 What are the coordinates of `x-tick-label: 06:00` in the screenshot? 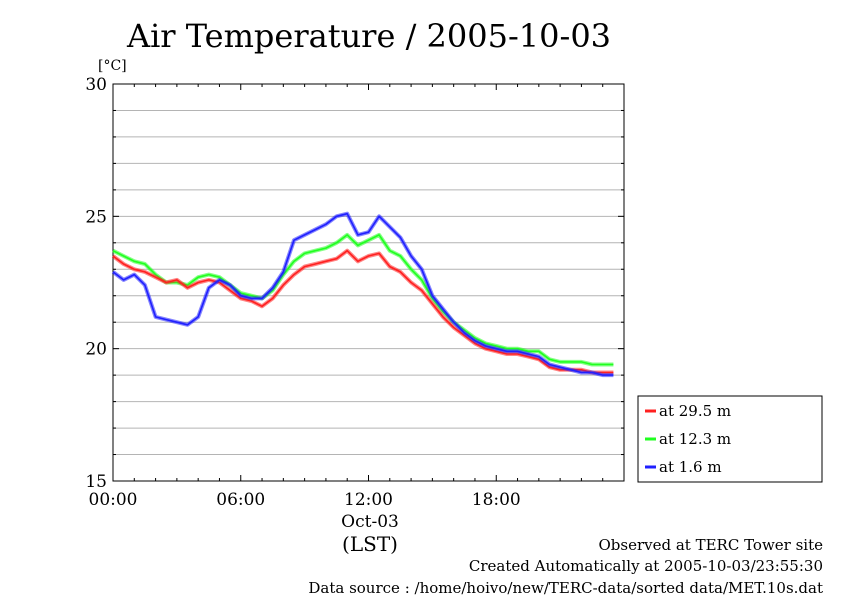 It's located at (240, 500).